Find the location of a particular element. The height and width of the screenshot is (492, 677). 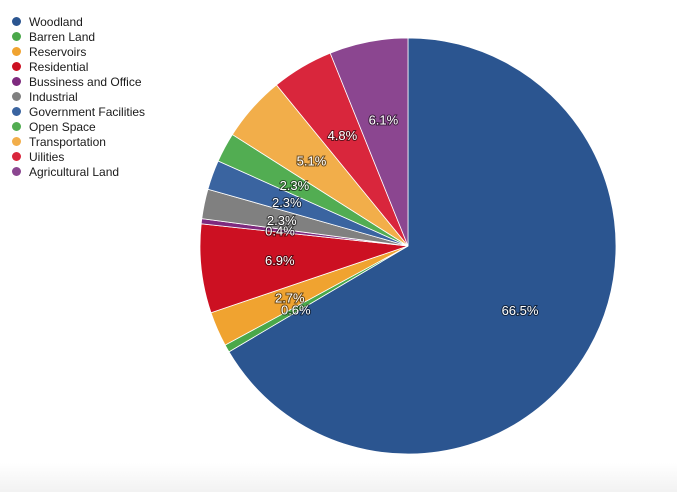

legend-label: Residential is located at coordinates (59, 66).